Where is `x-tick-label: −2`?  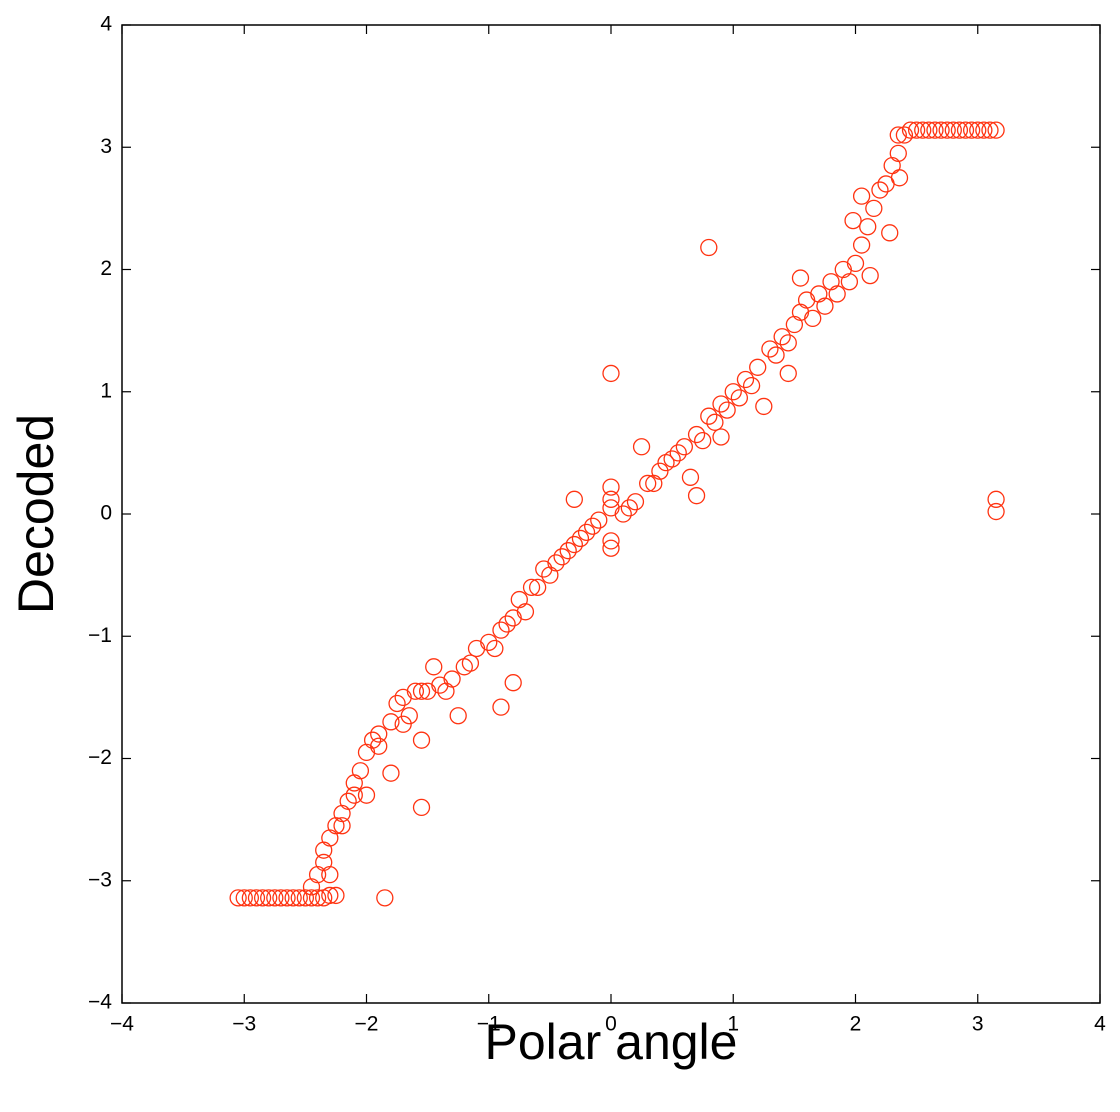 x-tick-label: −2 is located at coordinates (367, 1024).